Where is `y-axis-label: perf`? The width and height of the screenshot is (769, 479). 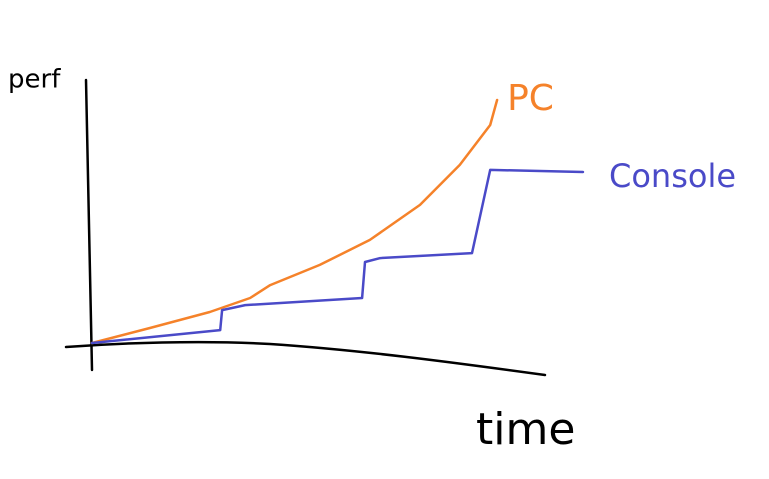
y-axis-label: perf is located at coordinates (34, 80).